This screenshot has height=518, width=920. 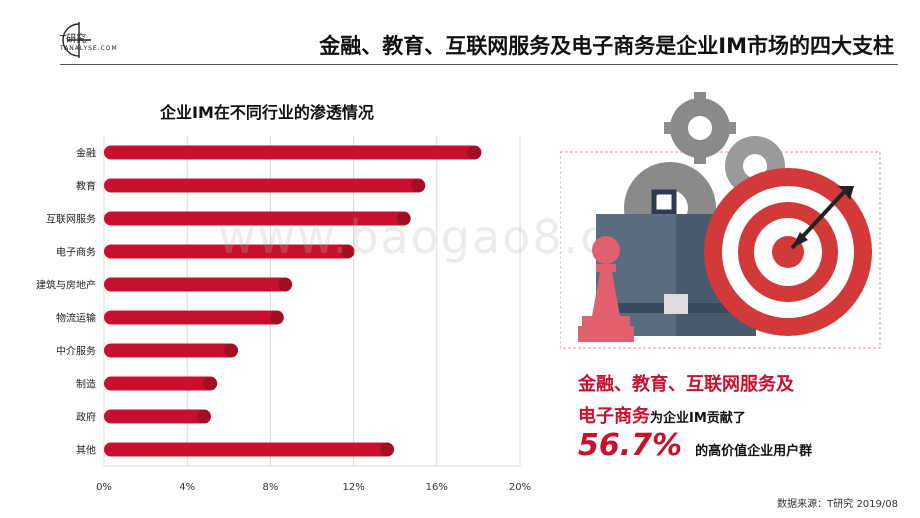 What do you see at coordinates (187, 486) in the screenshot?
I see `x-tick-label: 4%` at bounding box center [187, 486].